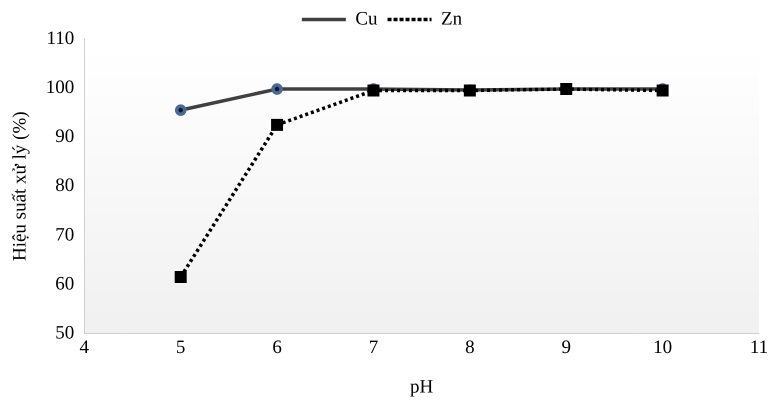  I want to click on y-tick-label: 100, so click(60, 87).